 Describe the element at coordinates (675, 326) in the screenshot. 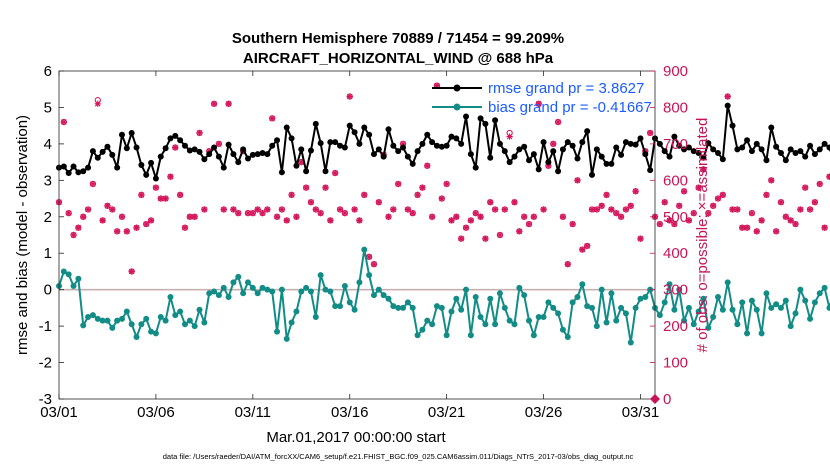

I see `y-tick-label-right: 200` at that location.